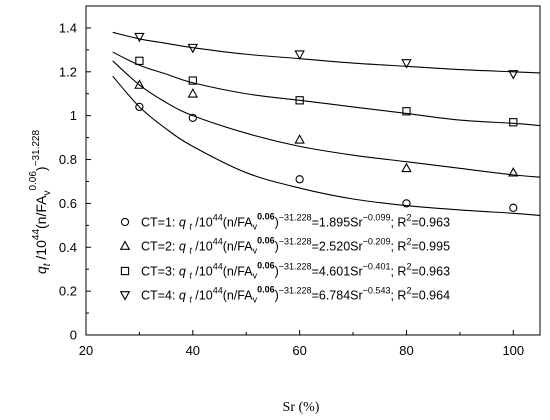 The width and height of the screenshot is (550, 420). What do you see at coordinates (125, 296) in the screenshot?
I see `legend-marker-triangle-down` at bounding box center [125, 296].